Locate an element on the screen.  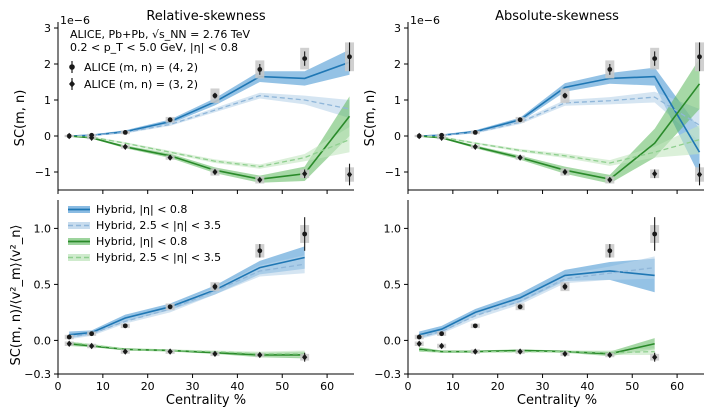
title-absolute-skewness: Absolute-skewness is located at coordinates (557, 16).